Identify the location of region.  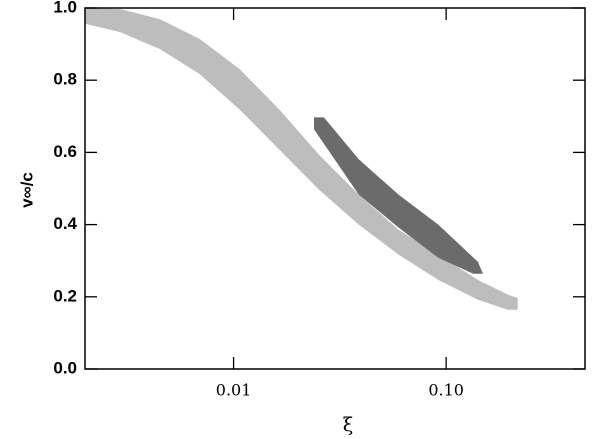
(398, 195).